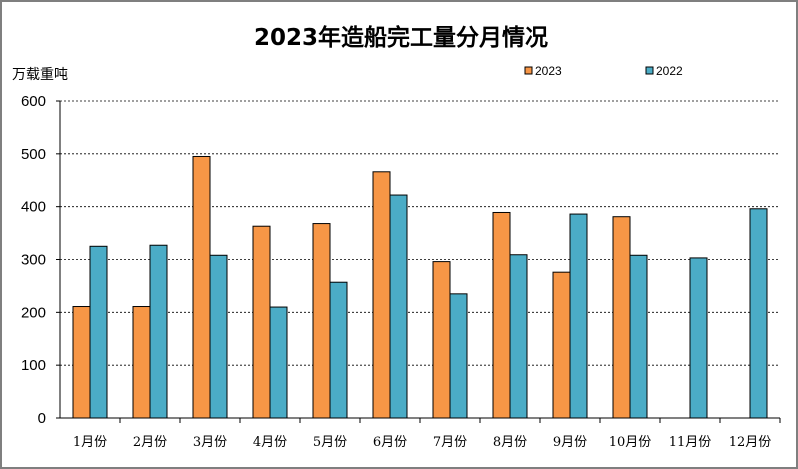 The width and height of the screenshot is (798, 469). What do you see at coordinates (210, 442) in the screenshot?
I see `x-tick-label: 3月份` at bounding box center [210, 442].